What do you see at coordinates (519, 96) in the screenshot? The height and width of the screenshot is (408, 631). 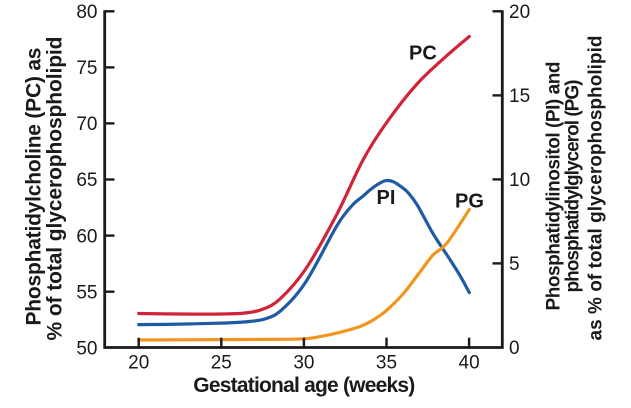 I see `svg-text: 15` at bounding box center [519, 96].